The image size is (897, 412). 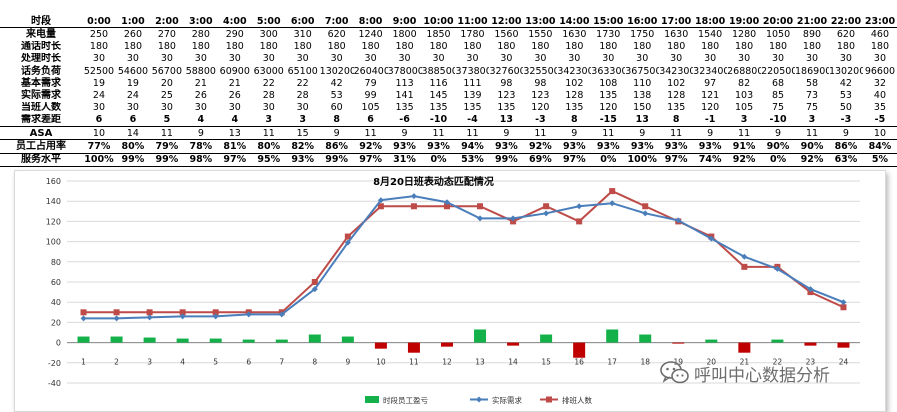 What do you see at coordinates (438, 83) in the screenshot?
I see `table-cell: 116` at bounding box center [438, 83].